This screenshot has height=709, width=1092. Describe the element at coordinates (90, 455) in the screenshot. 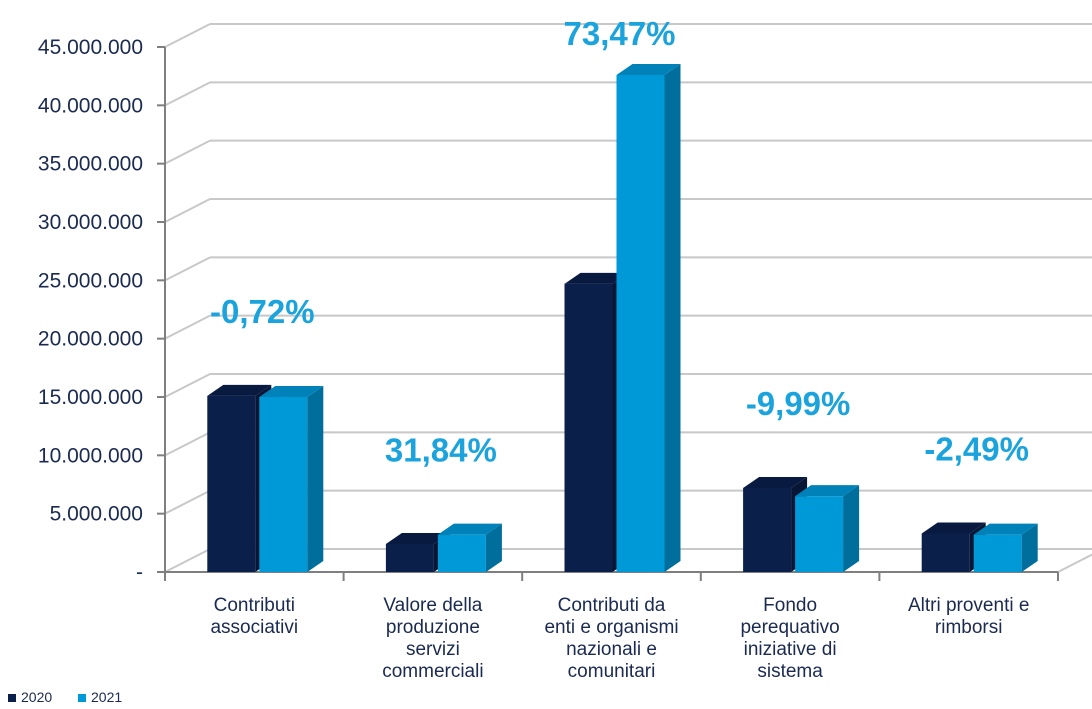

I see `y-tick-label: 10.000.000` at that location.